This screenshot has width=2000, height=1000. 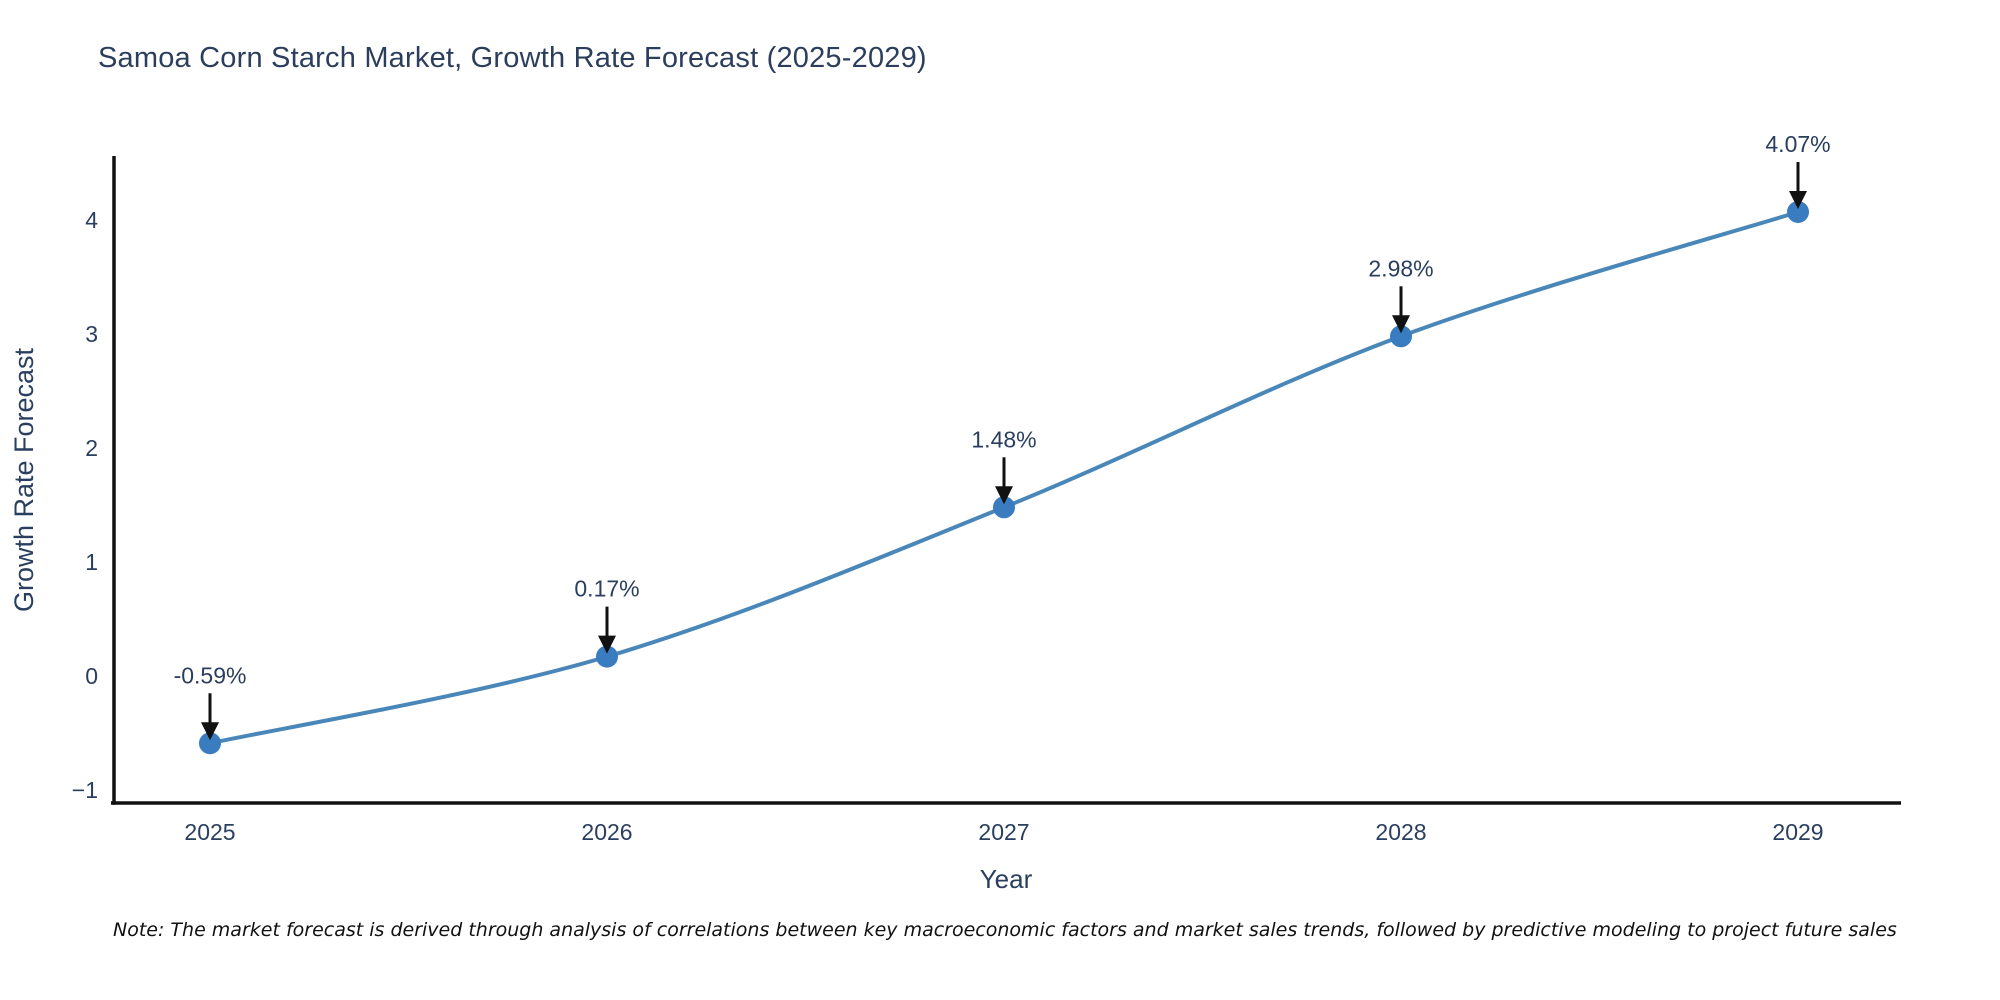 What do you see at coordinates (91, 448) in the screenshot?
I see `y-tick-label: 2` at bounding box center [91, 448].